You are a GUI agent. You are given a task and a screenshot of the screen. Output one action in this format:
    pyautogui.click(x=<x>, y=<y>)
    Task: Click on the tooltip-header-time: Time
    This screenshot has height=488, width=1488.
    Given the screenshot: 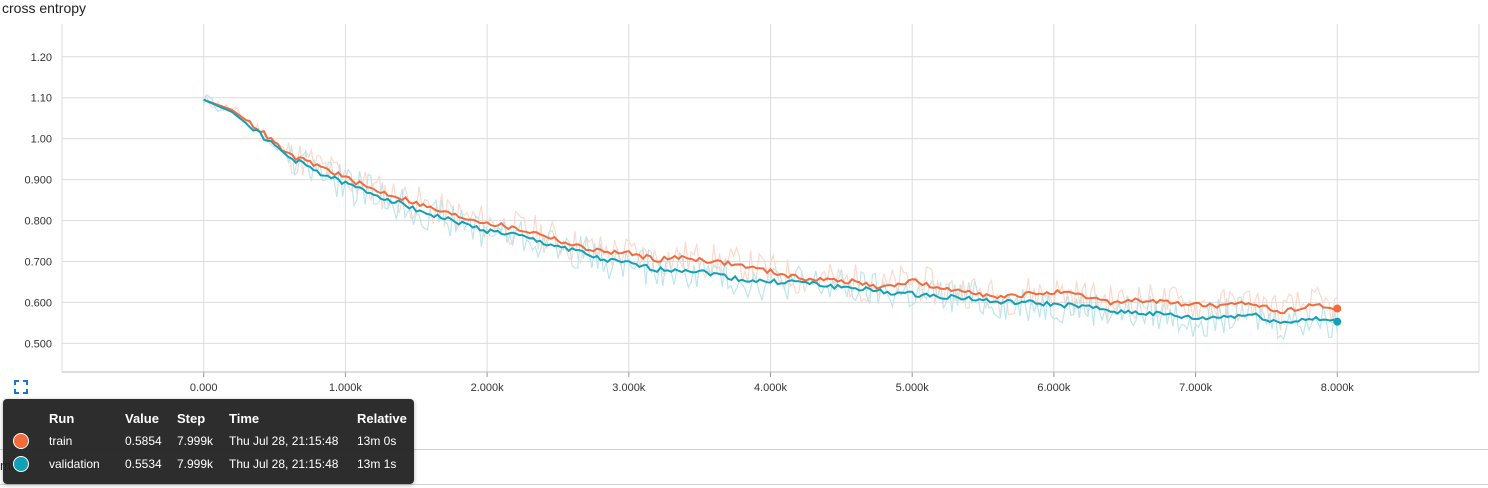 What is the action you would take?
    pyautogui.click(x=244, y=418)
    